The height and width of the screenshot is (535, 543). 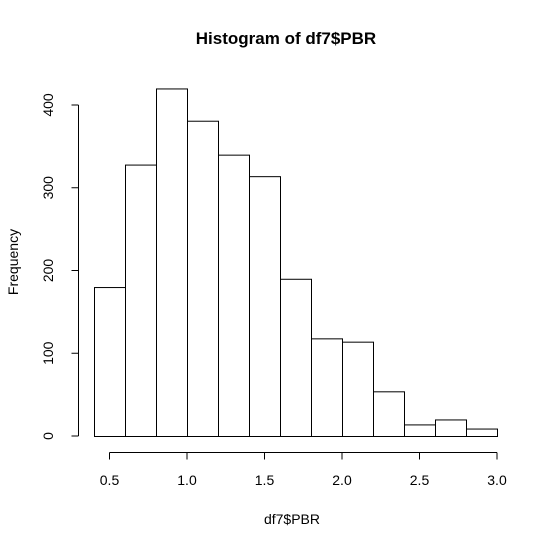 I want to click on x-tick-label: 1.5, so click(x=265, y=480).